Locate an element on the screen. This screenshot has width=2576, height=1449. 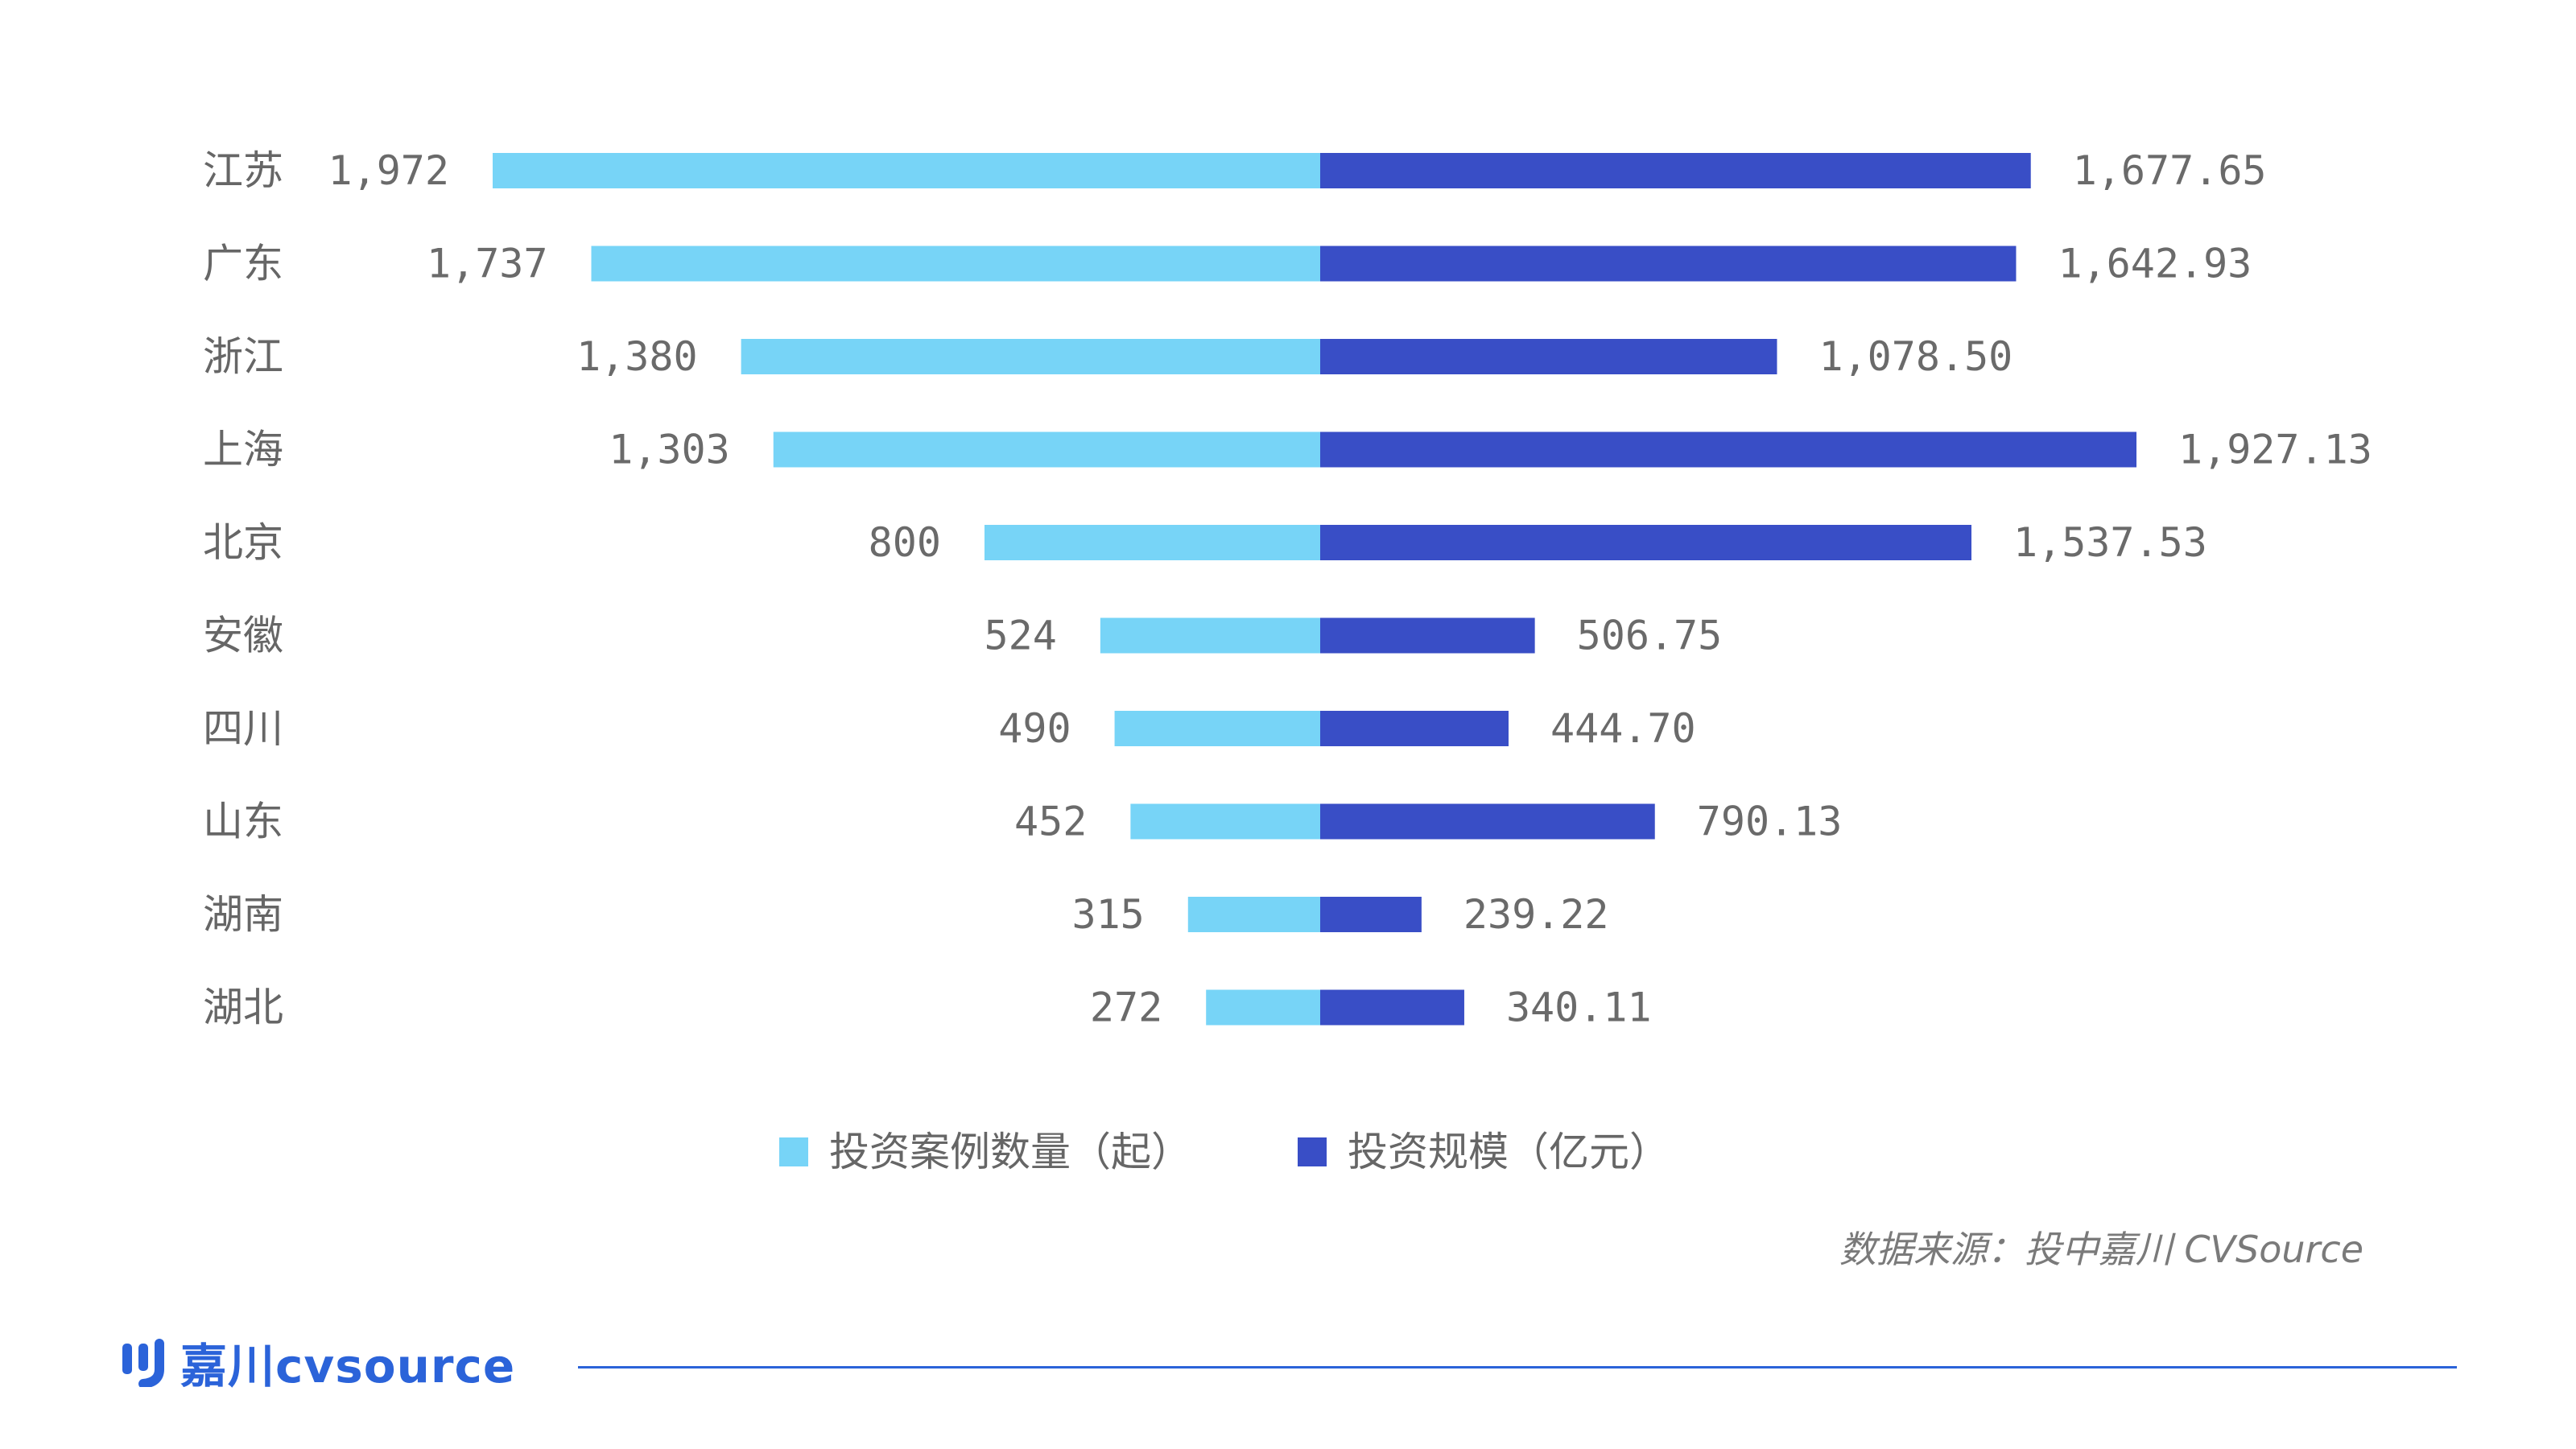
value-label-case-count: 452 is located at coordinates (1050, 822).